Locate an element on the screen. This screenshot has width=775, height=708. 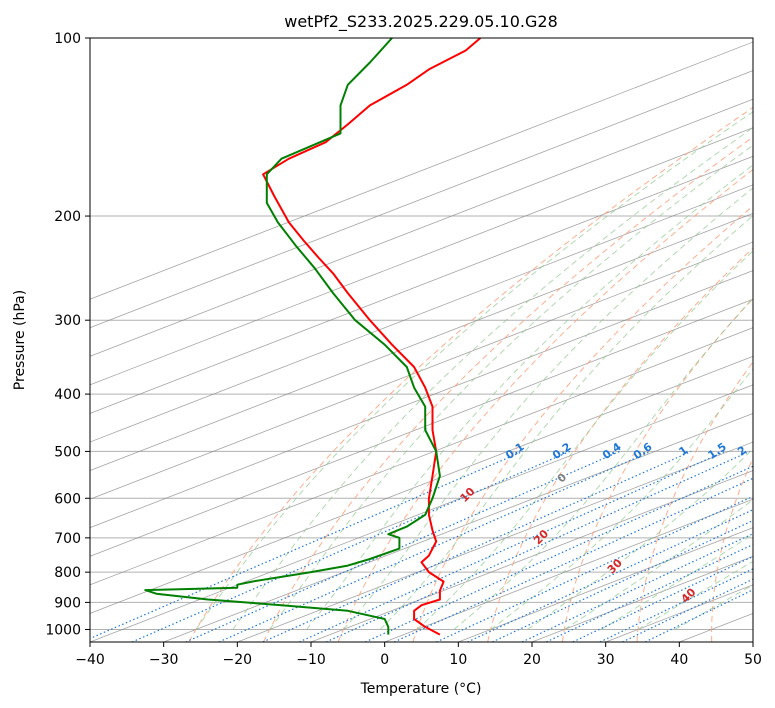
chart-title: wetPf2_S233.2025.229.05.10.G28 is located at coordinates (421, 22).